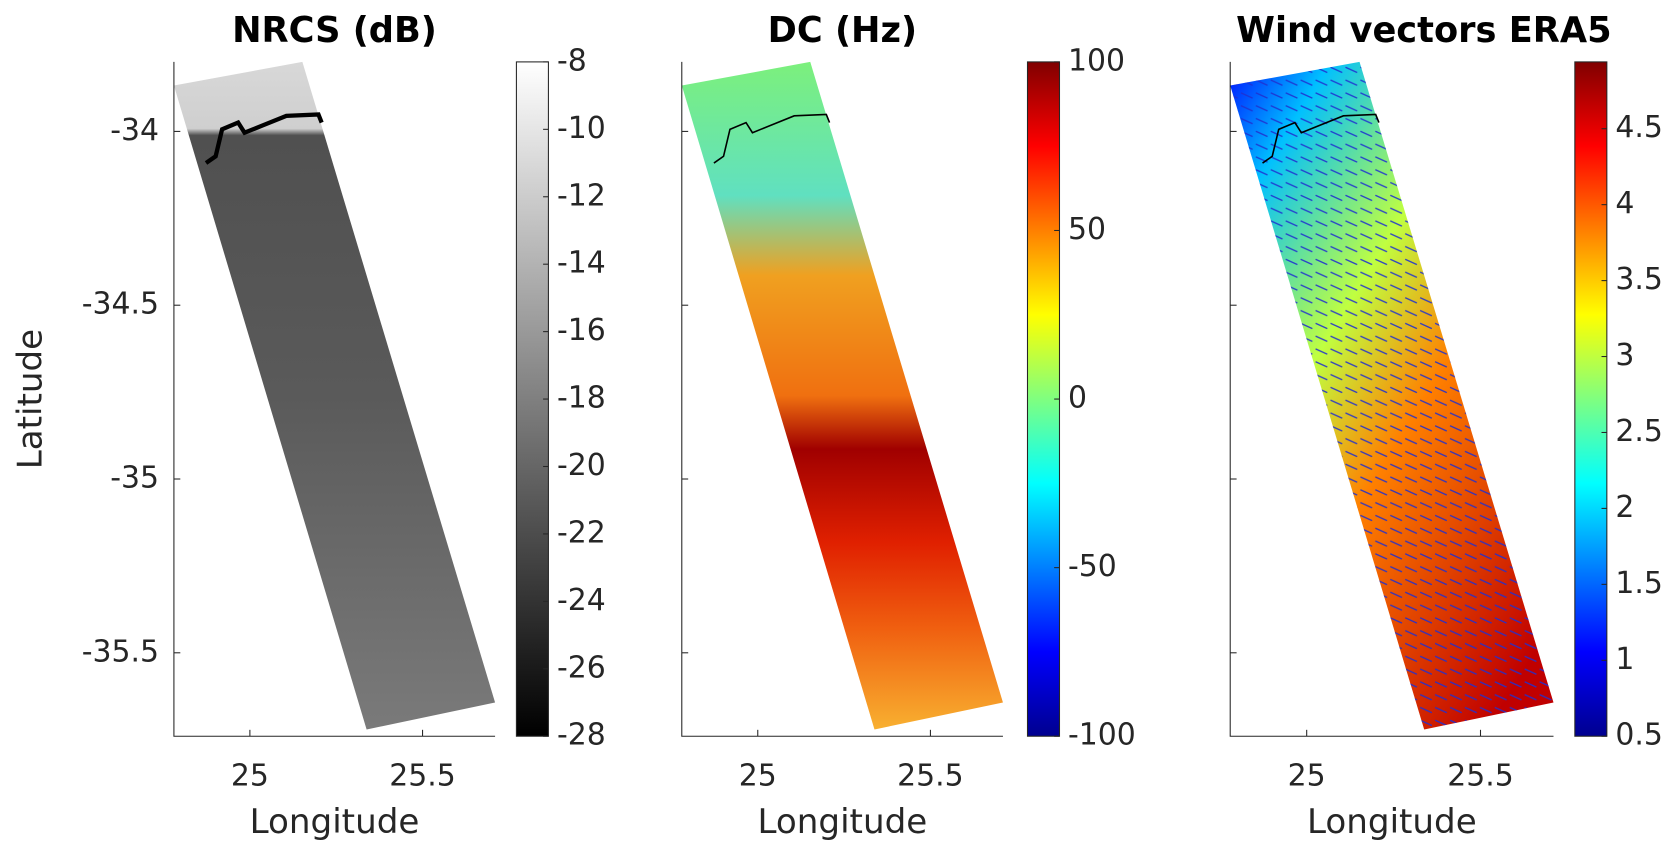 Image resolution: width=1673 pixels, height=844 pixels. What do you see at coordinates (1639, 431) in the screenshot?
I see `colorbar-tick-label: 2.5` at bounding box center [1639, 431].